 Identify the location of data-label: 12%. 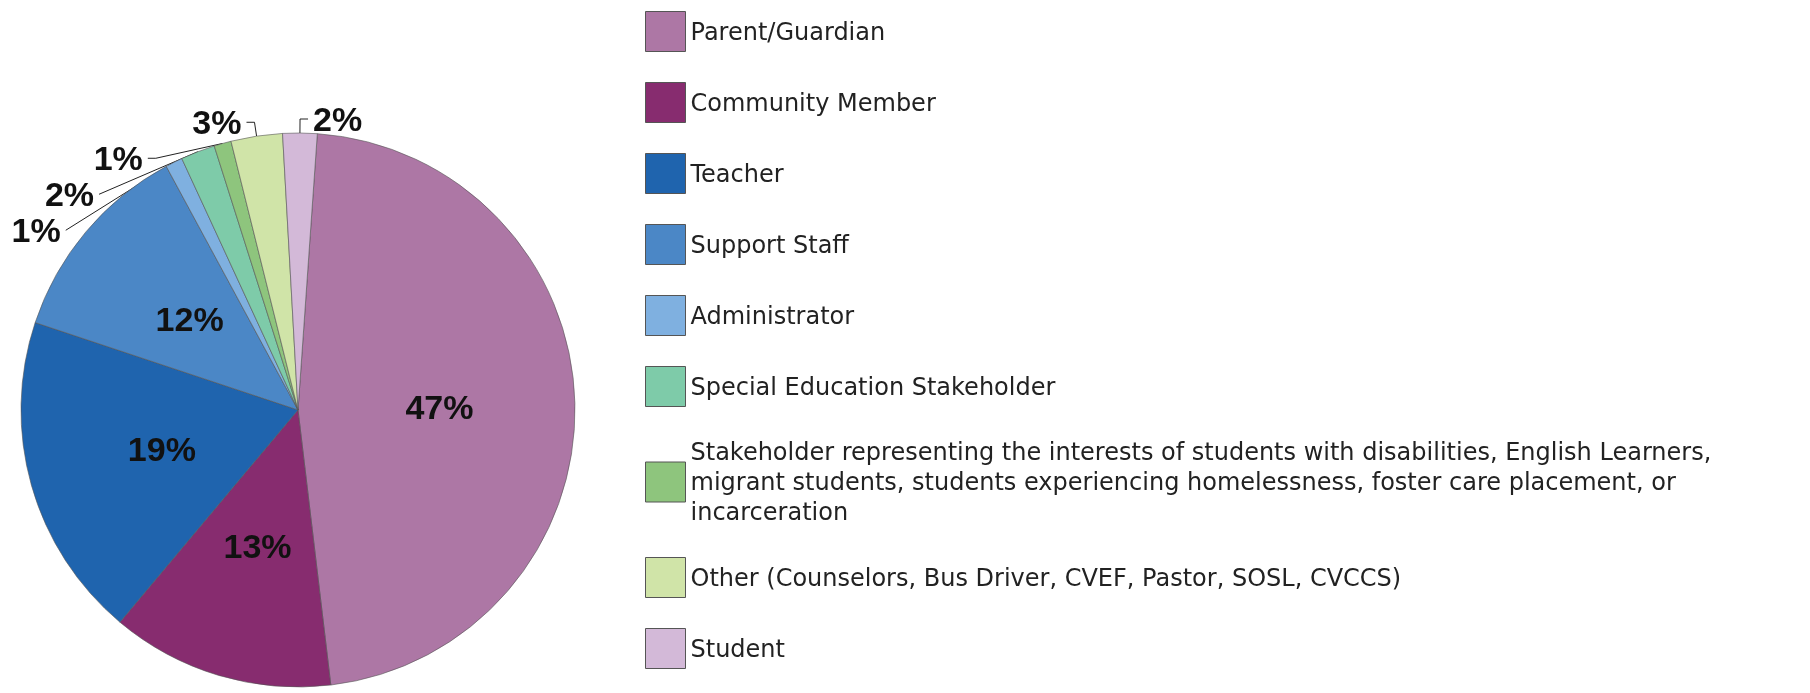
(189, 319).